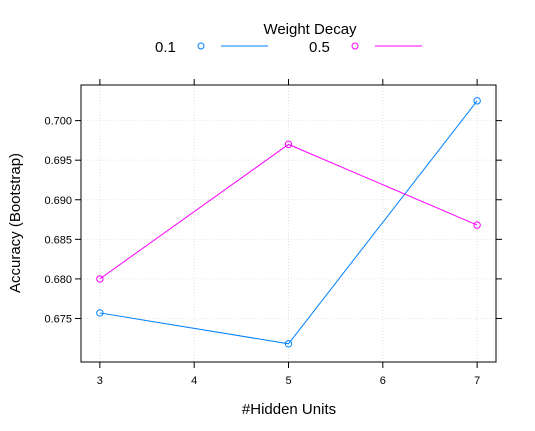 This screenshot has width=535, height=431. I want to click on x-axis-title: #Hidden Units, so click(289, 409).